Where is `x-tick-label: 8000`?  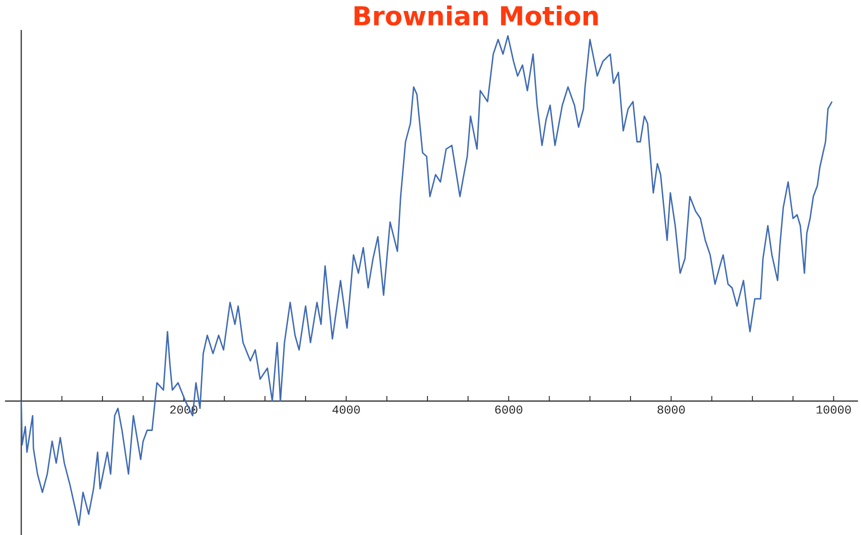
x-tick-label: 8000 is located at coordinates (671, 410).